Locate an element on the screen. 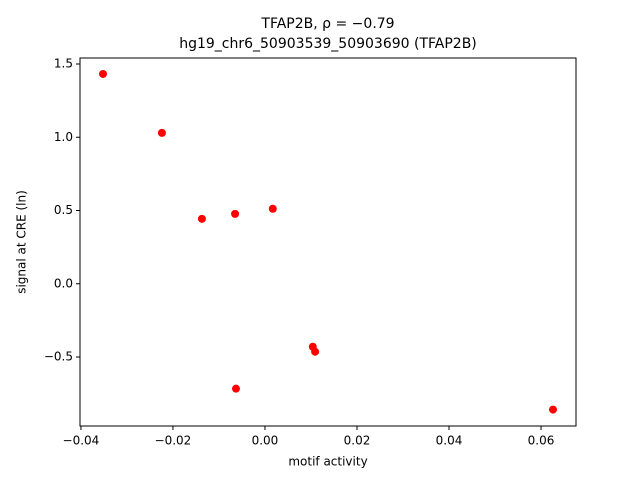 The width and height of the screenshot is (640, 480). y-tick-label: 0.0 is located at coordinates (63, 283).